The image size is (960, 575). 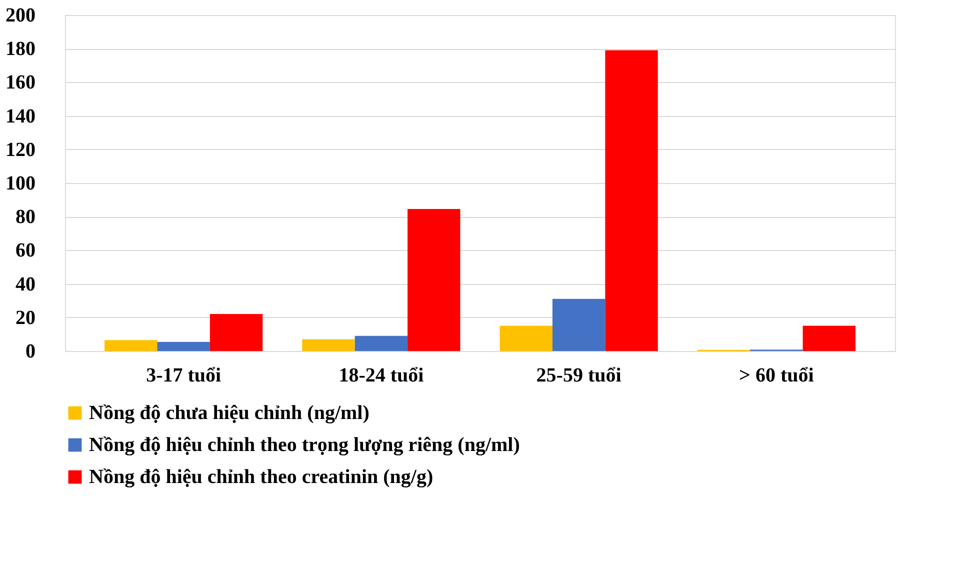 What do you see at coordinates (776, 375) in the screenshot?
I see `x-tick-label: > 60 tuổi` at bounding box center [776, 375].